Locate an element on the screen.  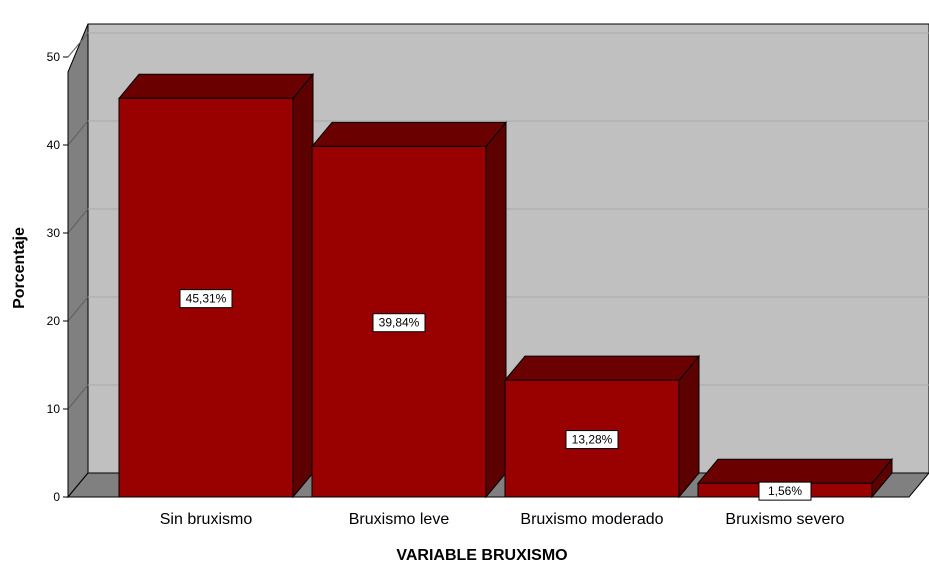
y-axis-ticks: 0 10 20 30 40 50 is located at coordinates (58, 277).